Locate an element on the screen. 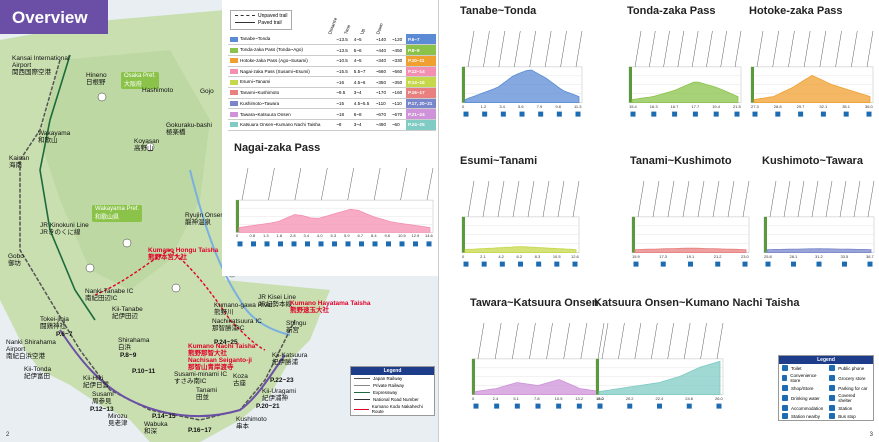 Image resolution: width=879 pixels, height=442 pixels. distance-tick-label: 5.9 is located at coordinates (347, 236).